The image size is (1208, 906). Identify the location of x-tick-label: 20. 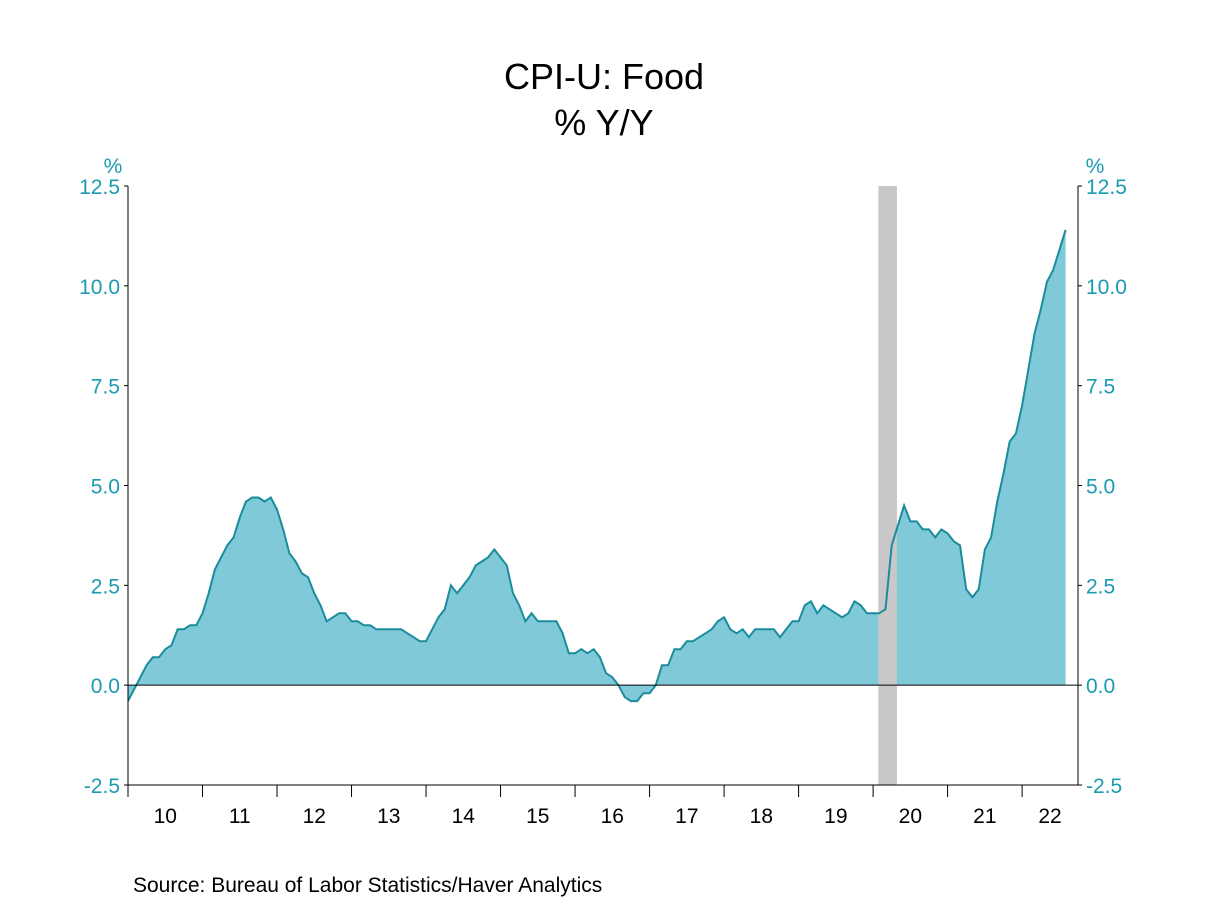
(910, 816).